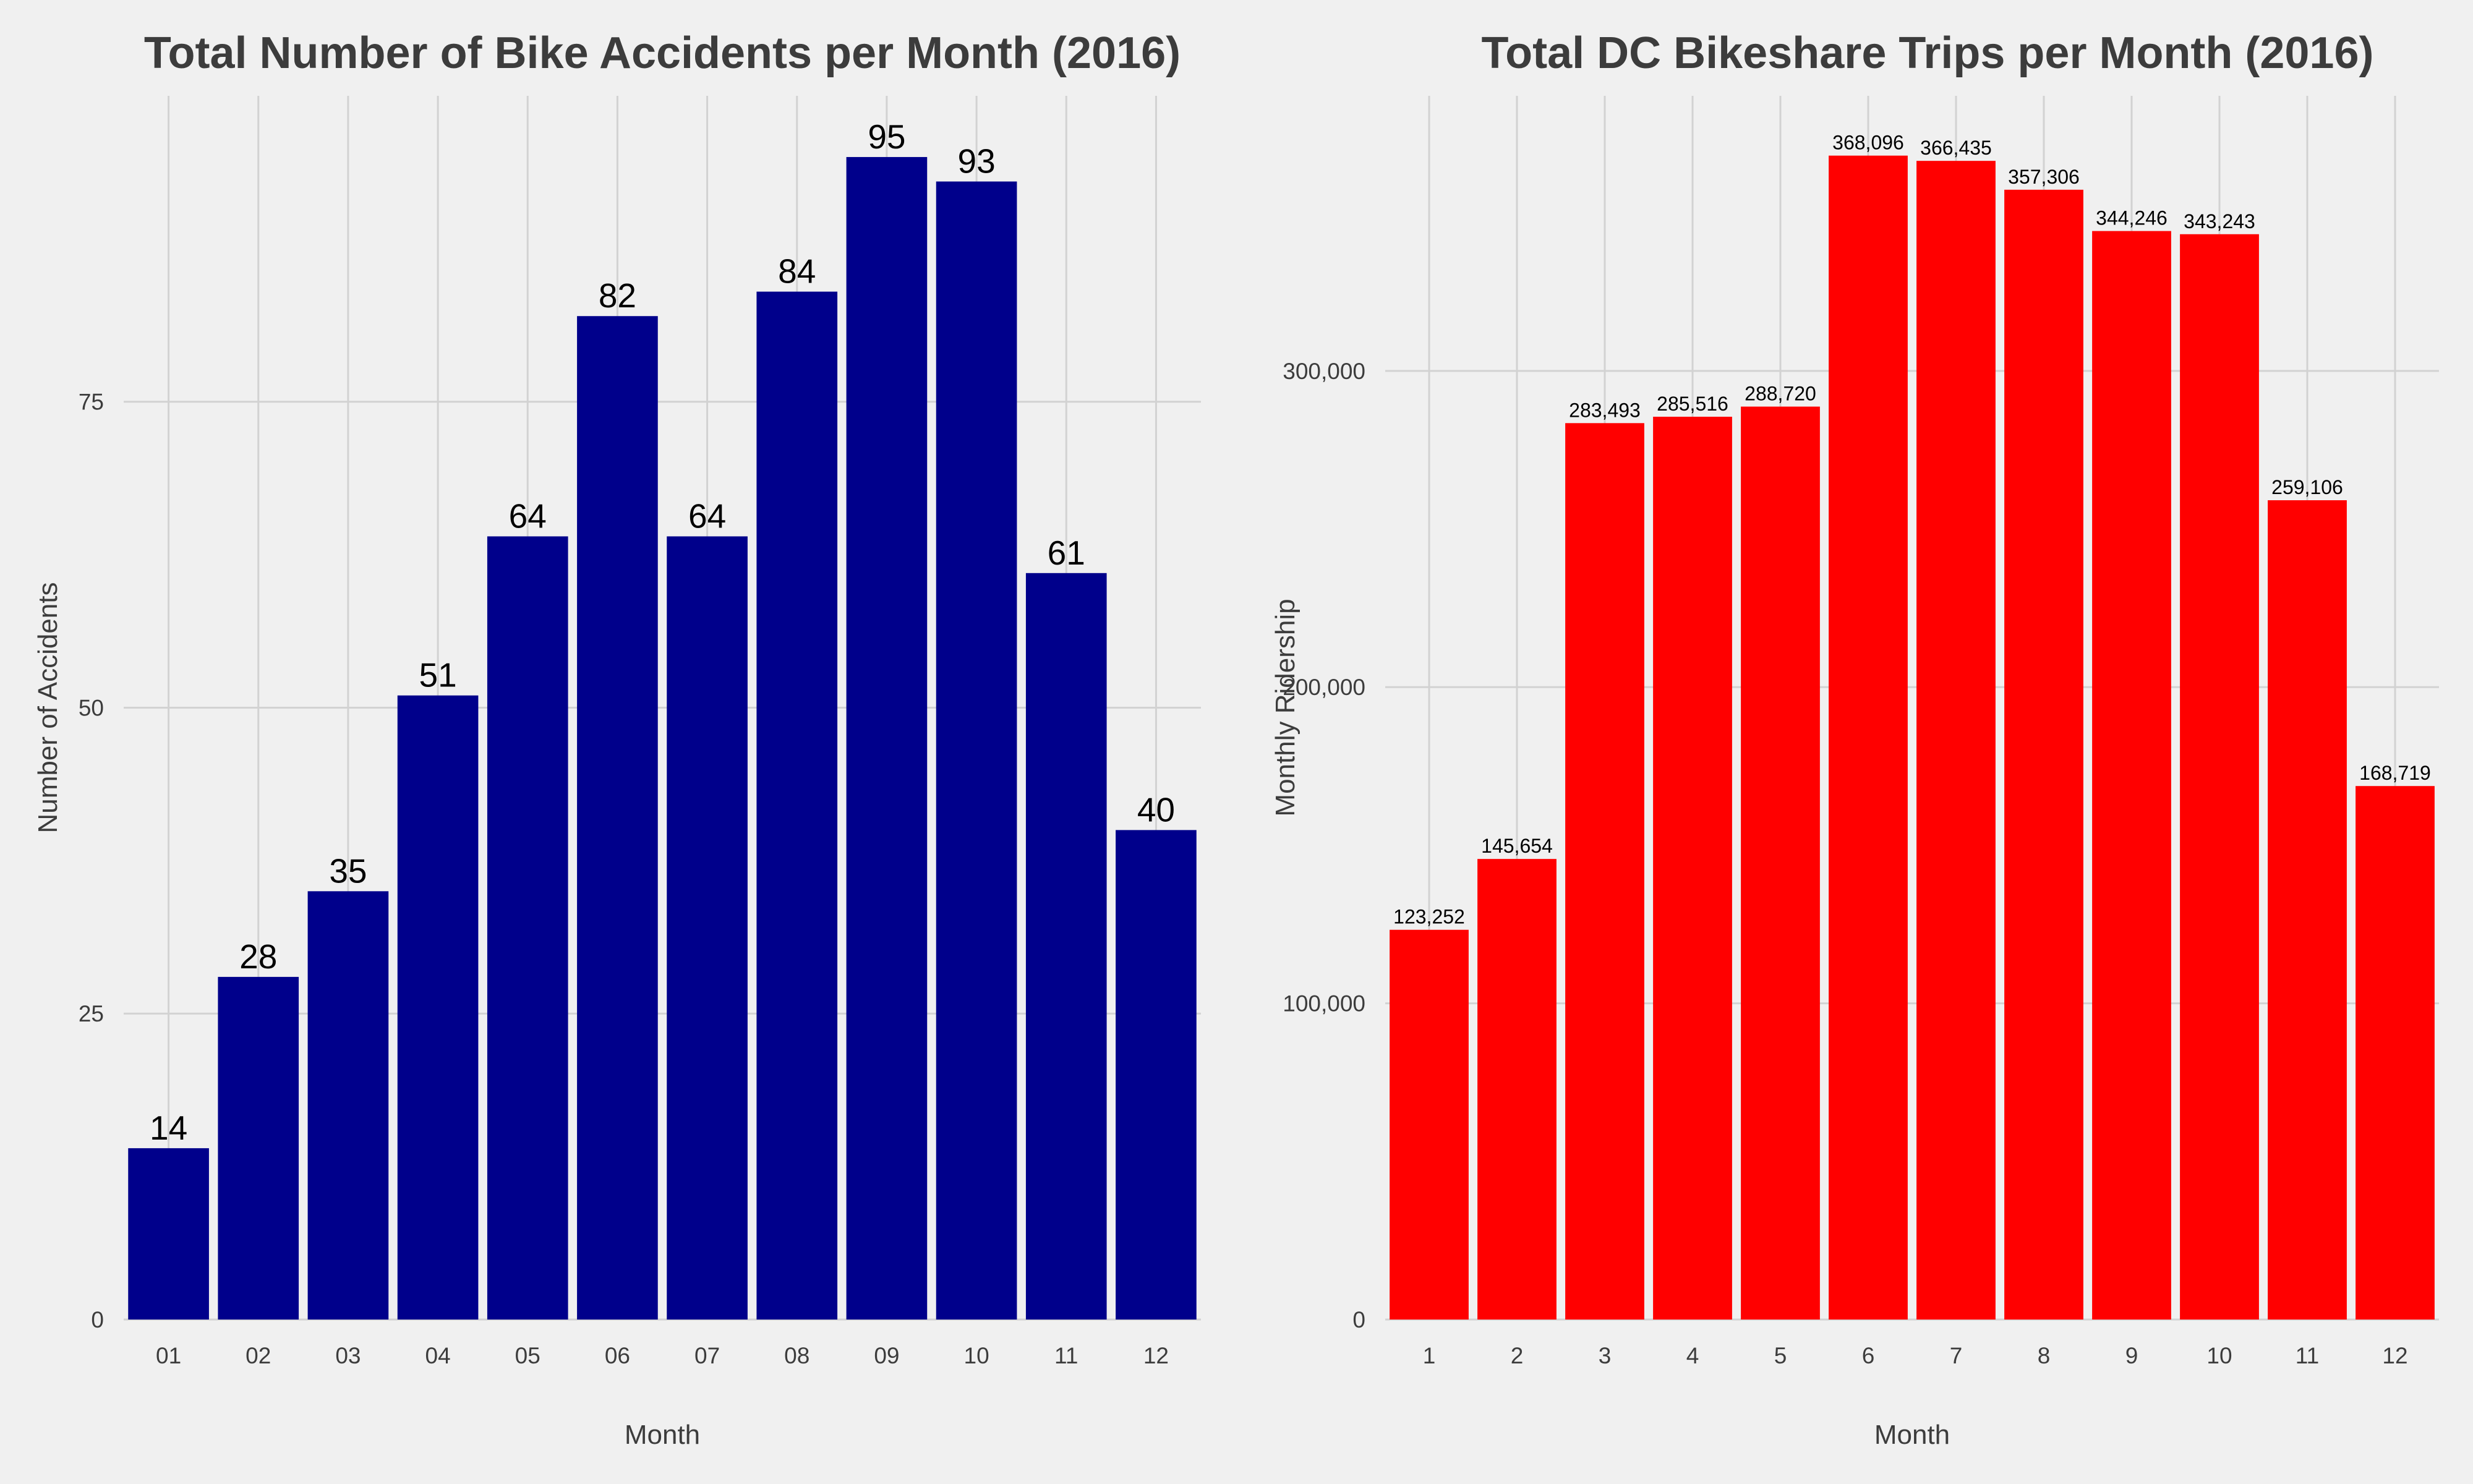 The image size is (2473, 1484). I want to click on y-tick-label: 25, so click(91, 1013).